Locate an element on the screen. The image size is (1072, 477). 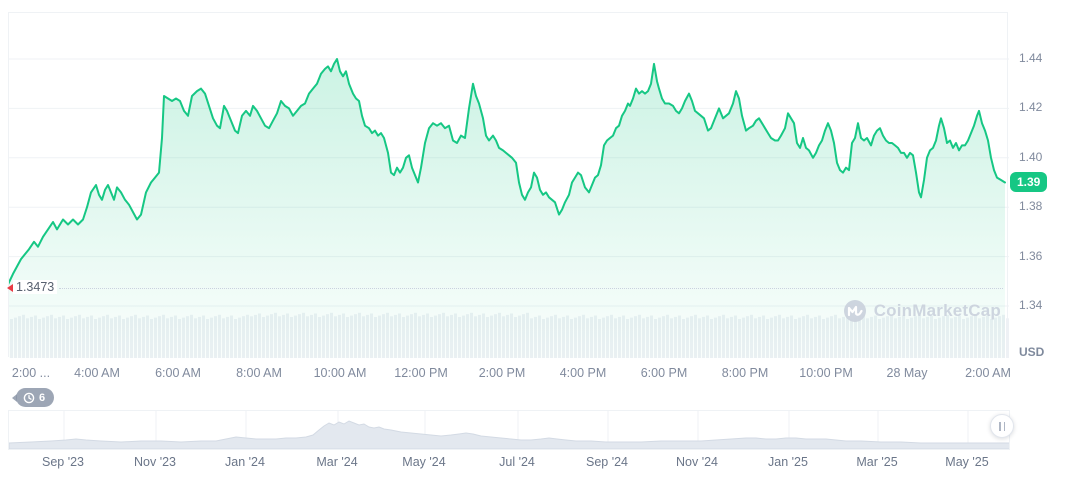
minimap-date-label: Jan '24 is located at coordinates (245, 462).